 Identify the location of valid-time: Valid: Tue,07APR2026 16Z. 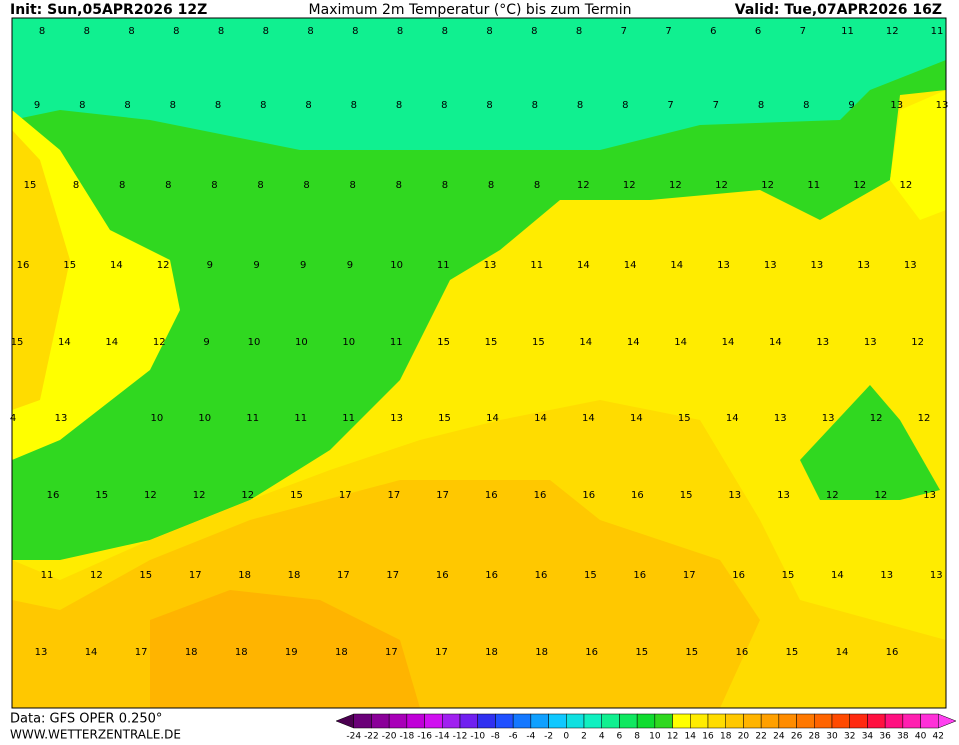
(838, 10).